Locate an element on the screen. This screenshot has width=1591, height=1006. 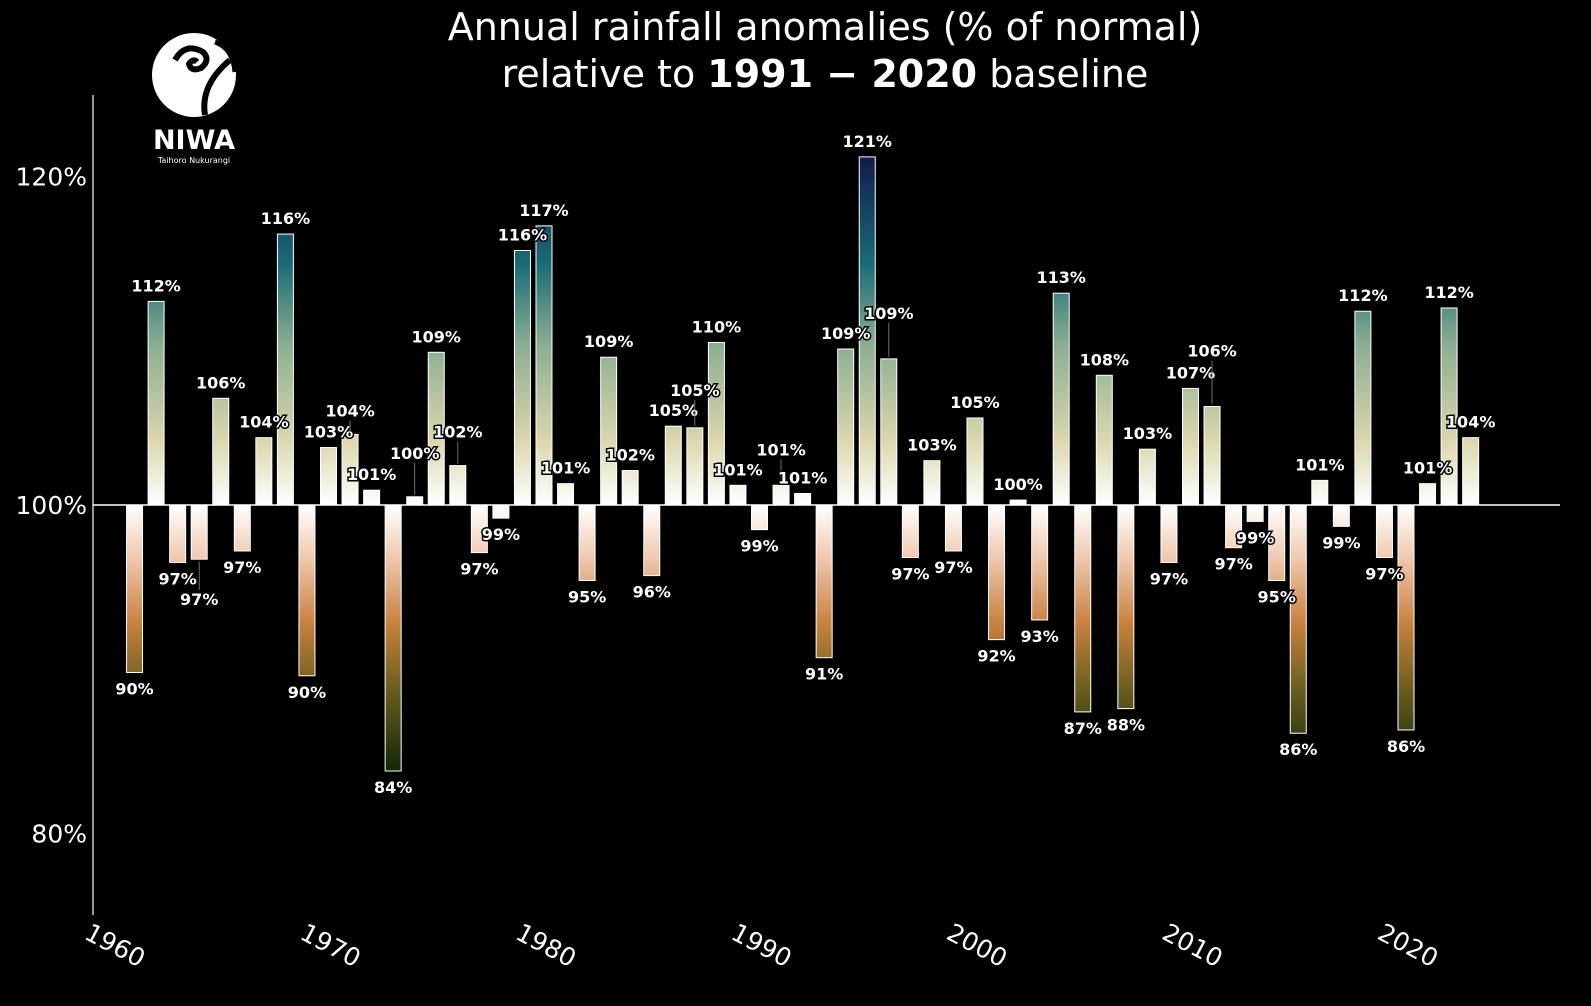
bar-2016 is located at coordinates (1320, 492).